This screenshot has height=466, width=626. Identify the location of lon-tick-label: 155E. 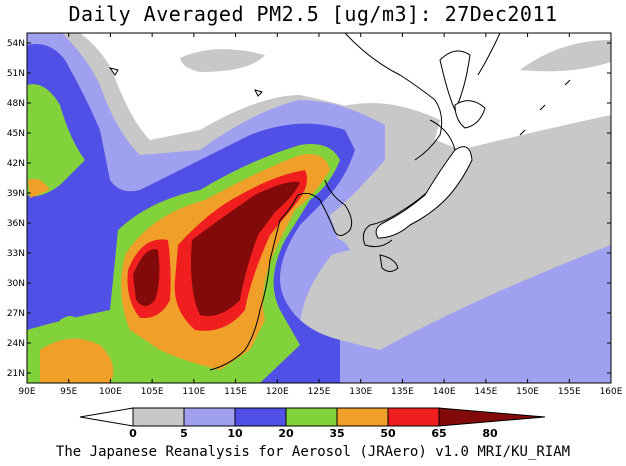
(569, 392).